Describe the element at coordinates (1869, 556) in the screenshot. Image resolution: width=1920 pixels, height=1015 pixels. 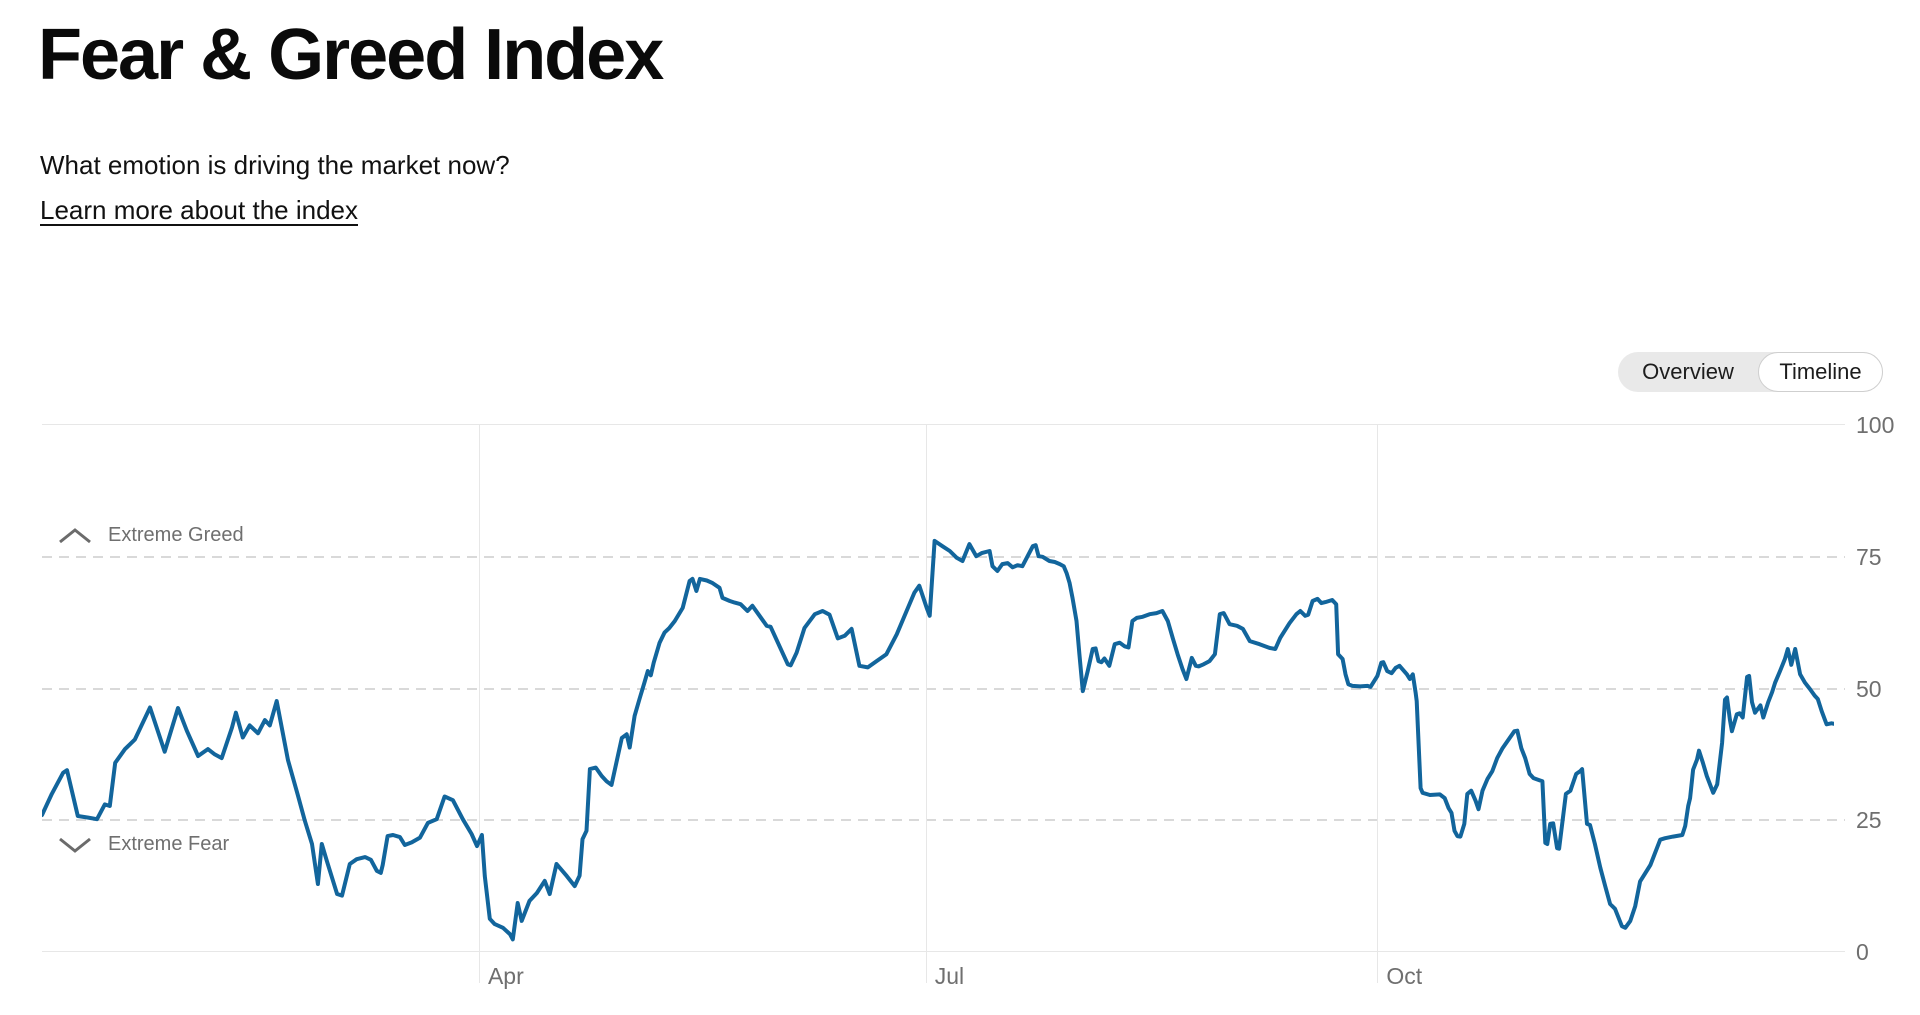
I see `y-axis-label-75: 75` at that location.